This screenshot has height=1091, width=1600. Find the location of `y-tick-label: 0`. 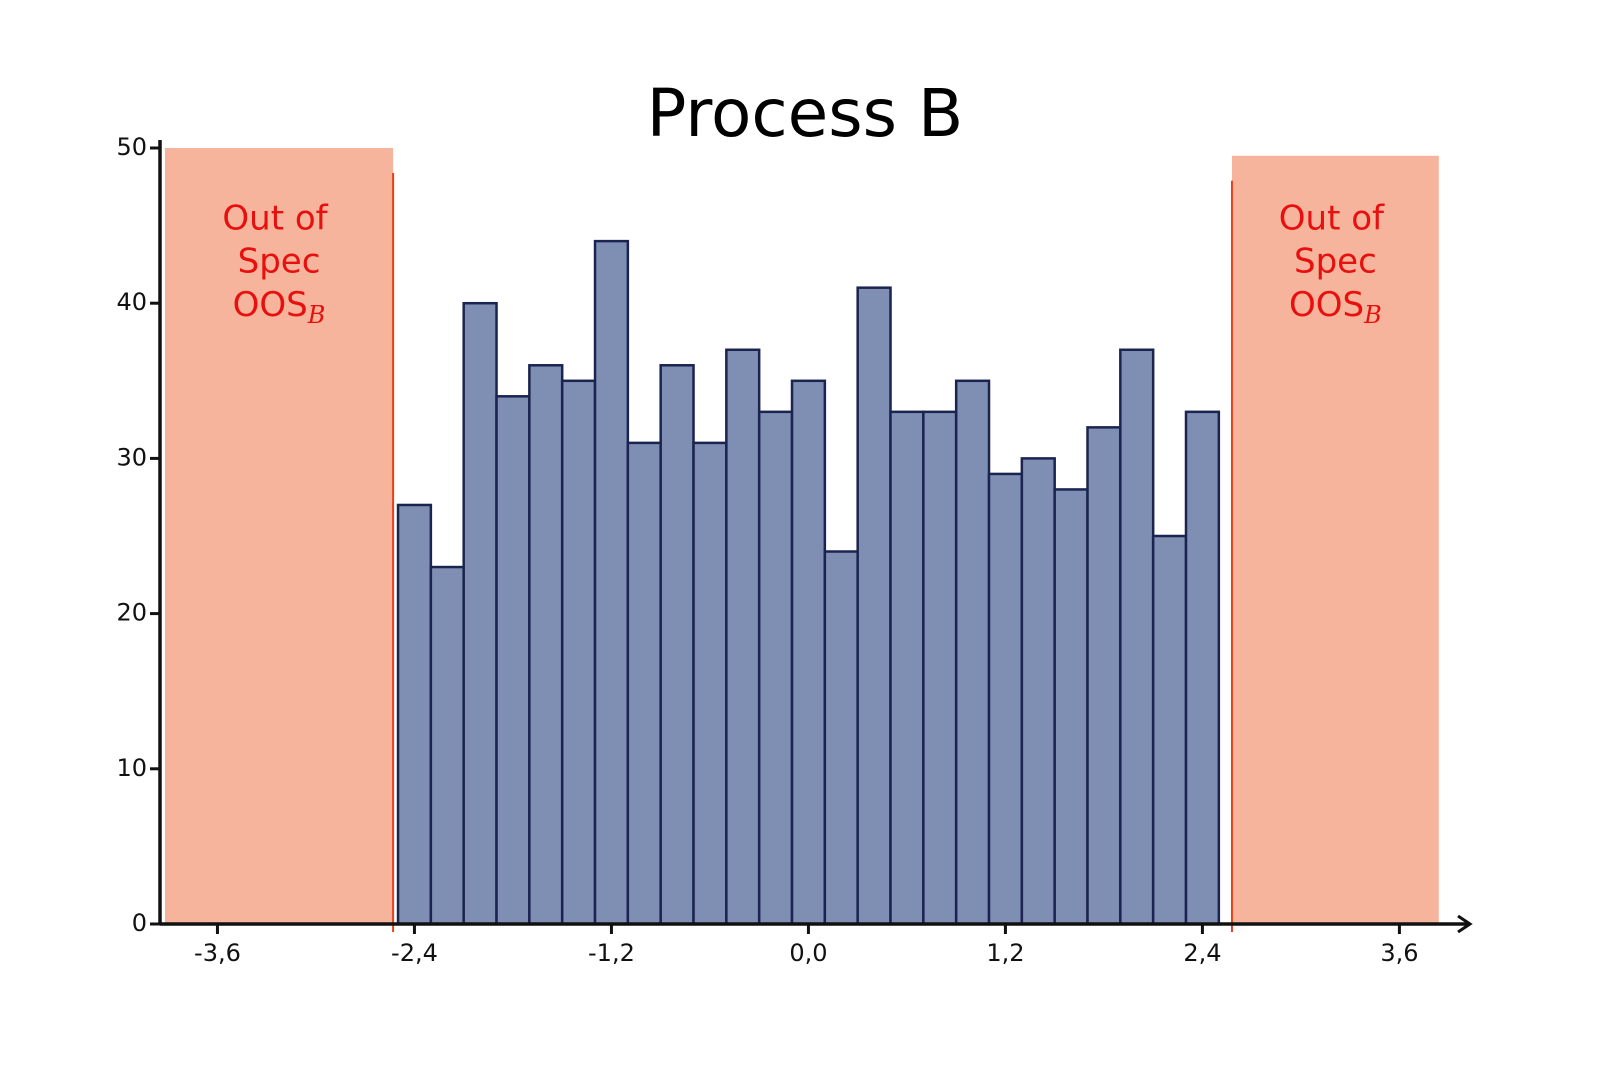

y-tick-label: 0 is located at coordinates (139, 923).